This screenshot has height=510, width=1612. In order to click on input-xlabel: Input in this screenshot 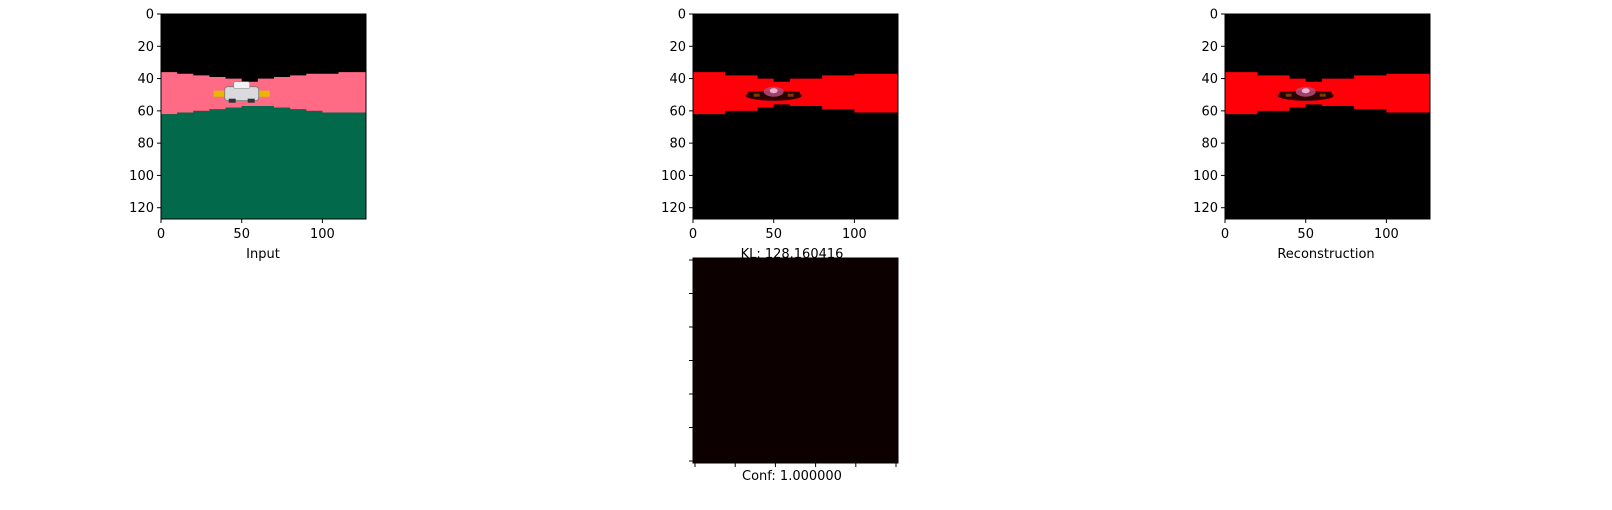, I will do `click(263, 254)`.